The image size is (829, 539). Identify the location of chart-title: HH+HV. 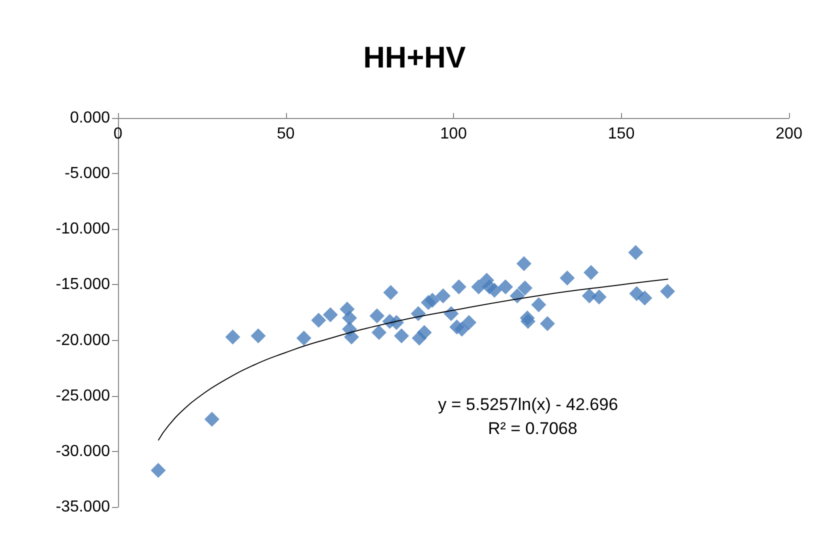
(414, 58).